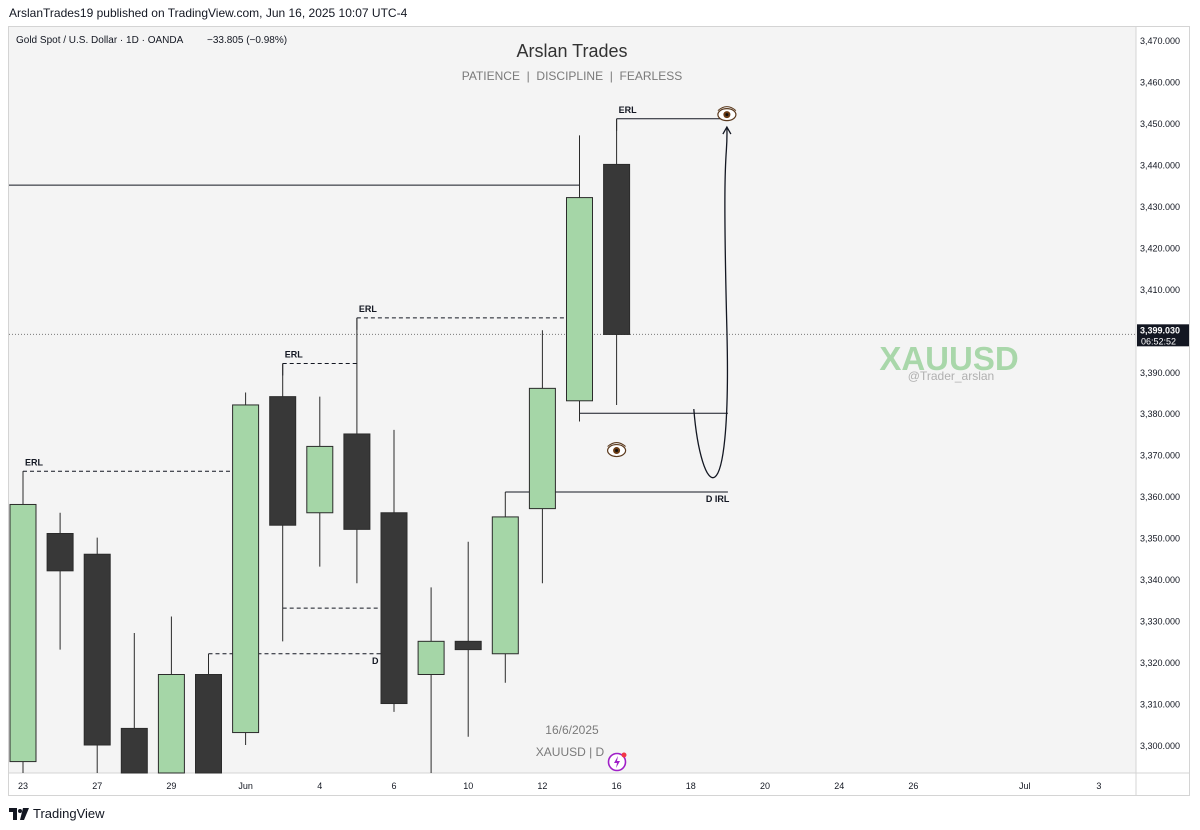 The width and height of the screenshot is (1200, 830). What do you see at coordinates (951, 376) in the screenshot?
I see `watermark-handle: @Trader_arslan` at bounding box center [951, 376].